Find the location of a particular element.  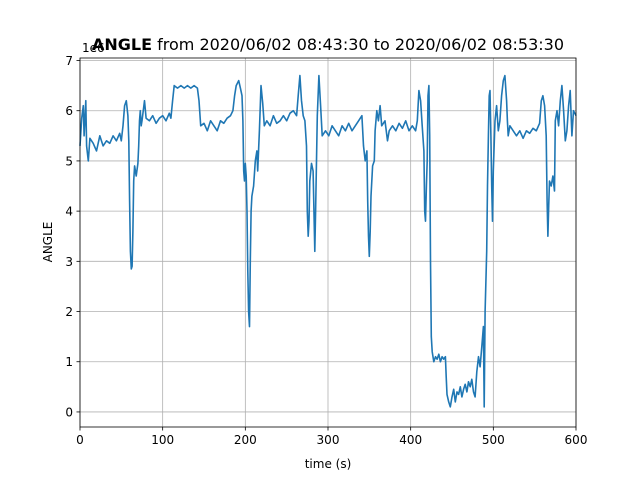

x-tick-label: 600 is located at coordinates (576, 440).